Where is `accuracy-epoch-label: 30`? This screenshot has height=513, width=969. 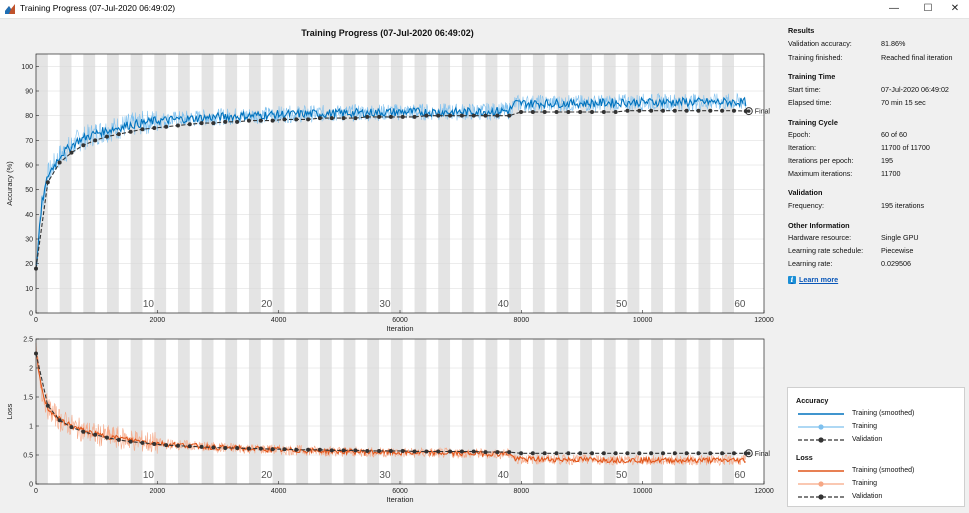 accuracy-epoch-label: 30 is located at coordinates (385, 304).